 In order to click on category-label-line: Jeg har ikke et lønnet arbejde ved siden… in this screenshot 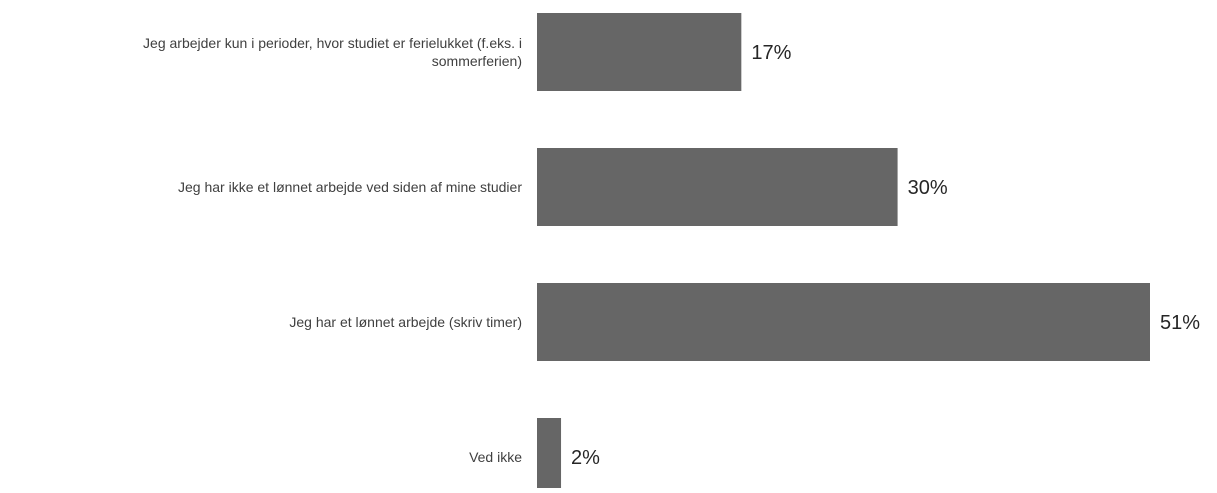, I will do `click(350, 187)`.